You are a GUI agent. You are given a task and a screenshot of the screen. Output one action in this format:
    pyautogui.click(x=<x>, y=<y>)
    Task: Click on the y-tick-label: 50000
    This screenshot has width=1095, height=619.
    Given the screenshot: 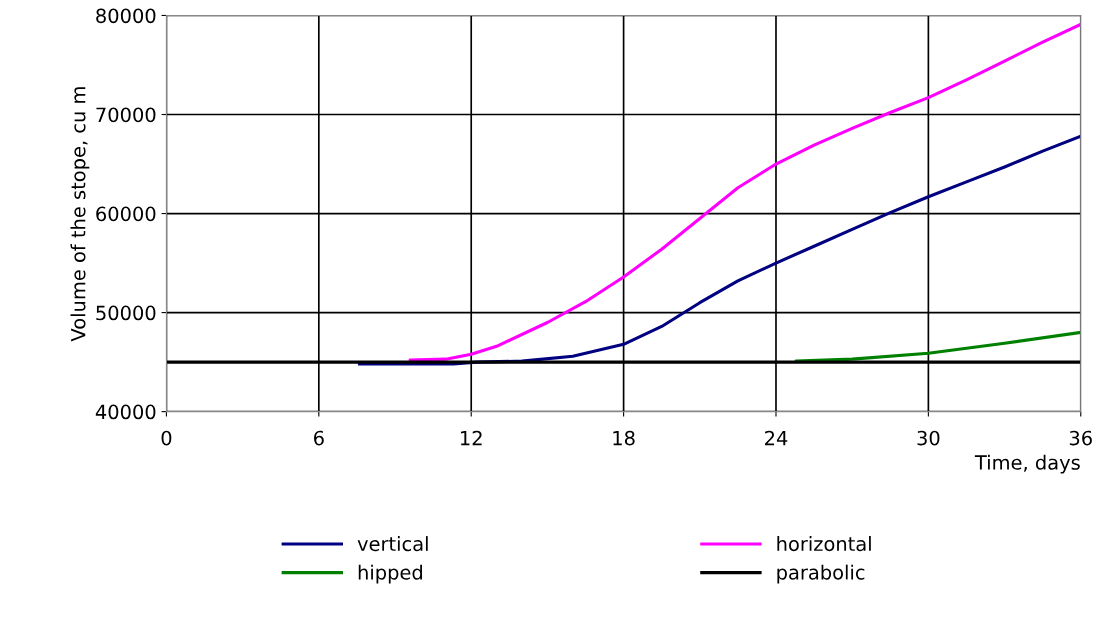 What is the action you would take?
    pyautogui.click(x=126, y=313)
    